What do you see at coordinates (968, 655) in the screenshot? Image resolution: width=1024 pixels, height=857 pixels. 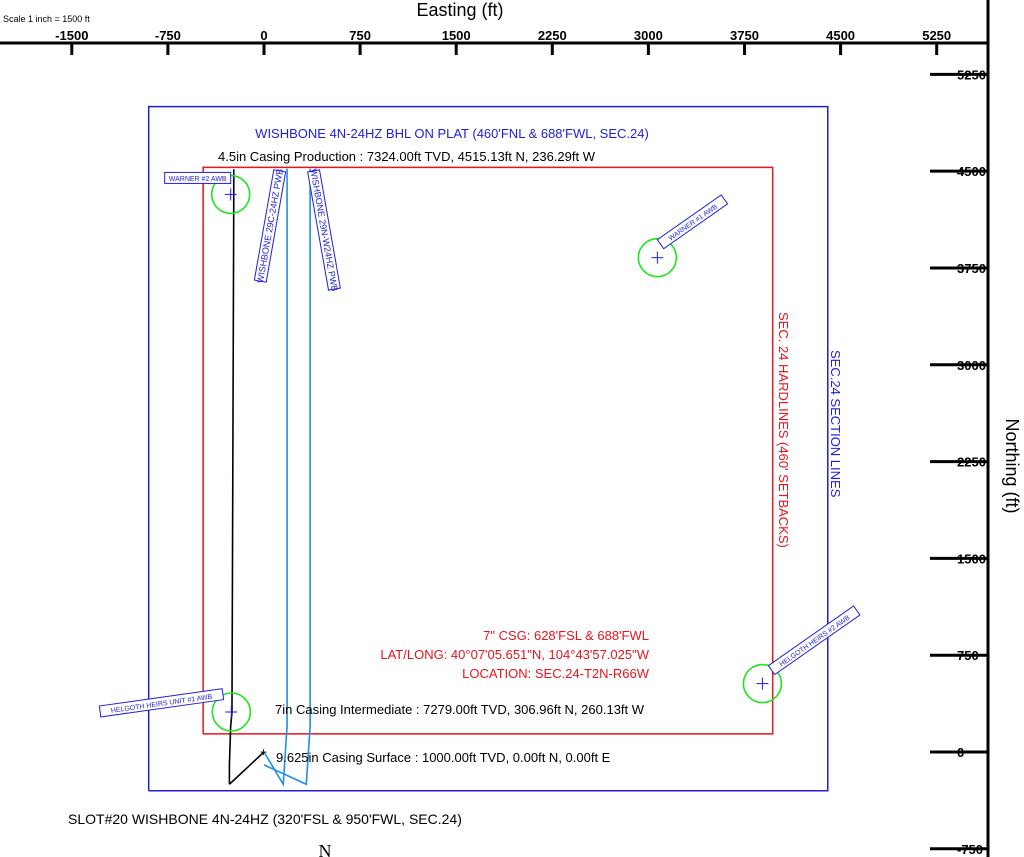 I see `y-tick-label: 750` at bounding box center [968, 655].